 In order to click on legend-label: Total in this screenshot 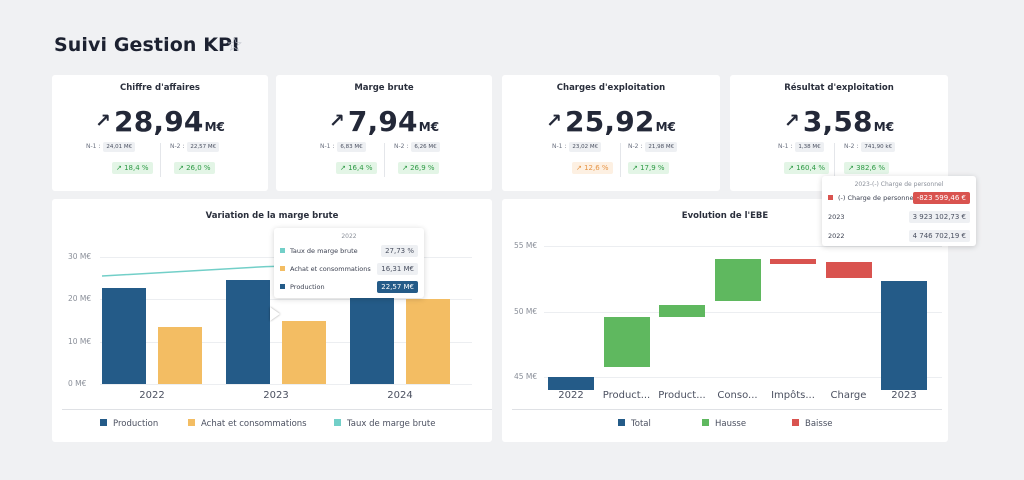, I will do `click(641, 424)`.